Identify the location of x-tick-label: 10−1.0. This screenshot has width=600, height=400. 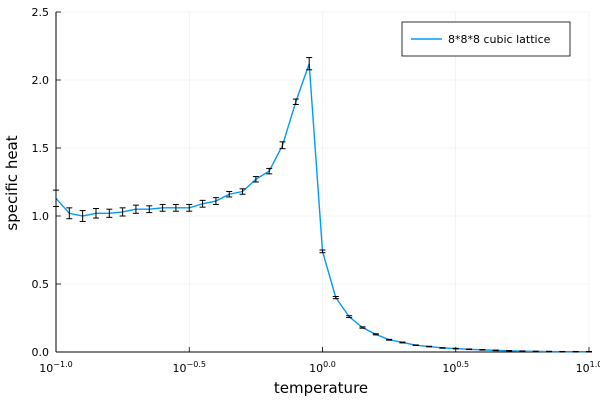
(55, 367).